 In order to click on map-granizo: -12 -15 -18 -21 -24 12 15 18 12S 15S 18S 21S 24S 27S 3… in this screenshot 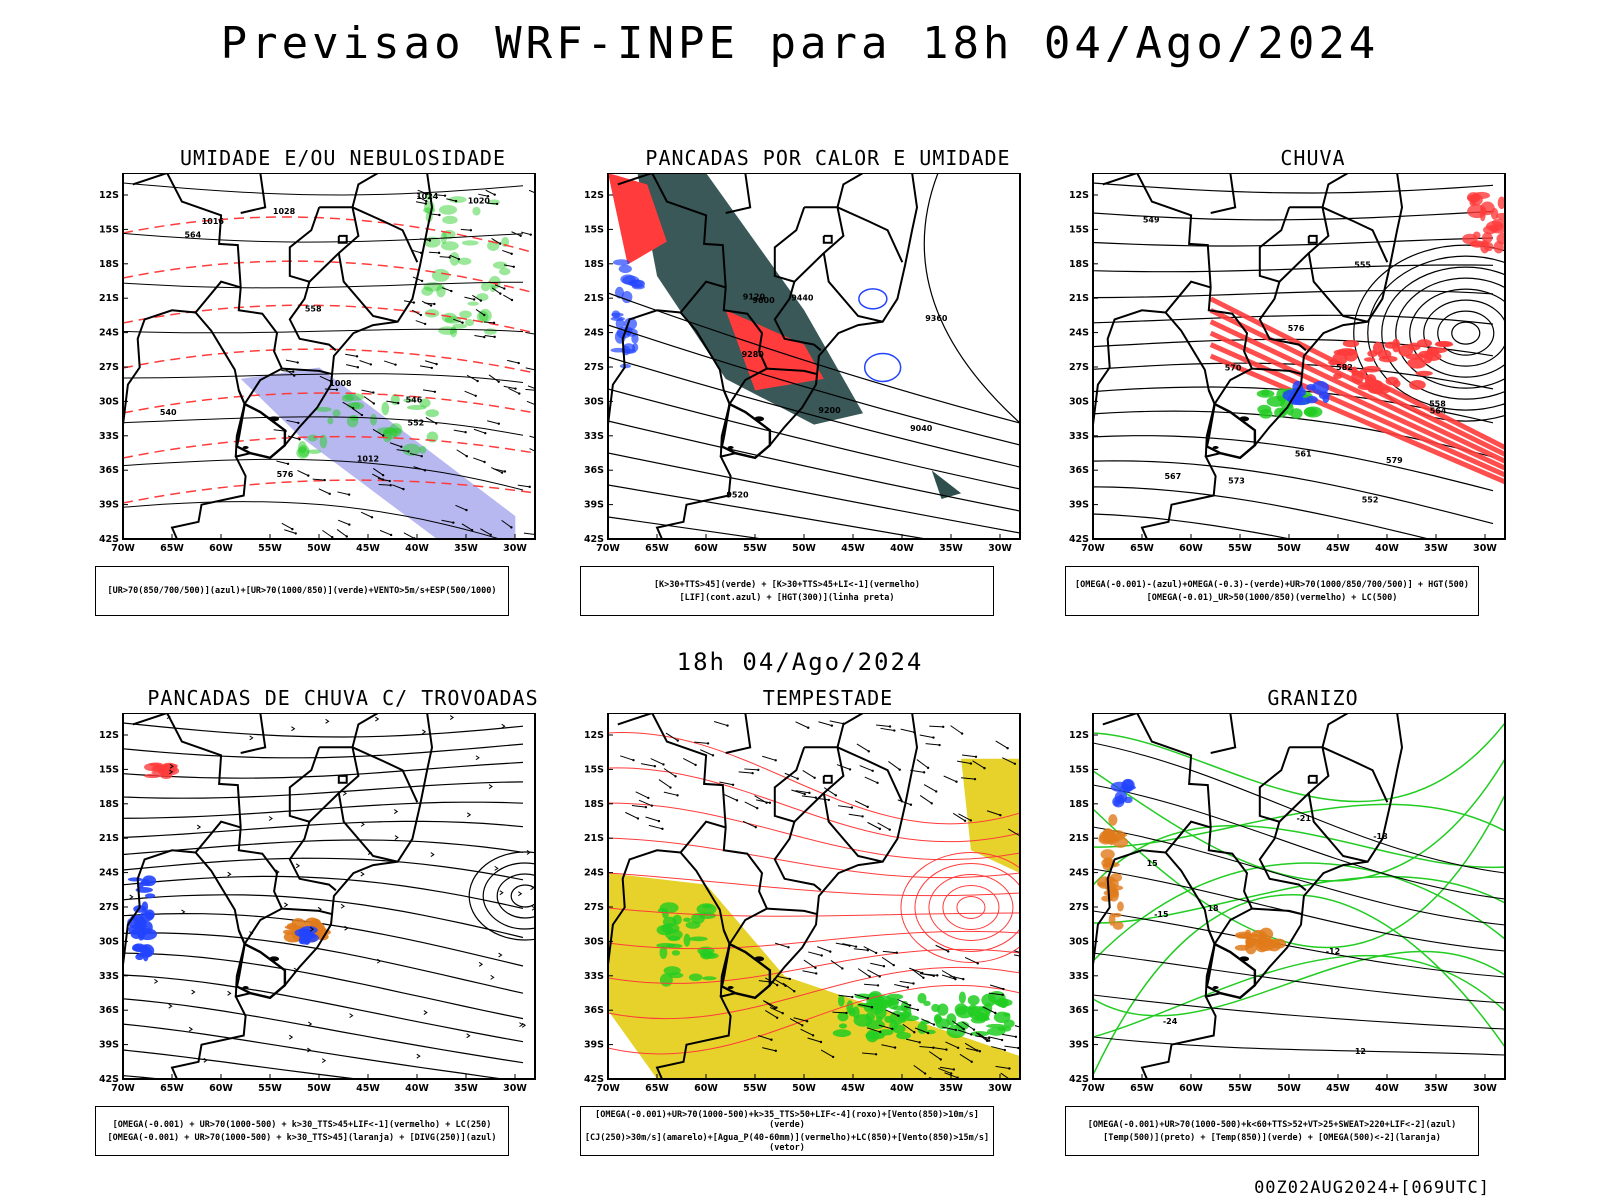, I will do `click(1313, 905)`.